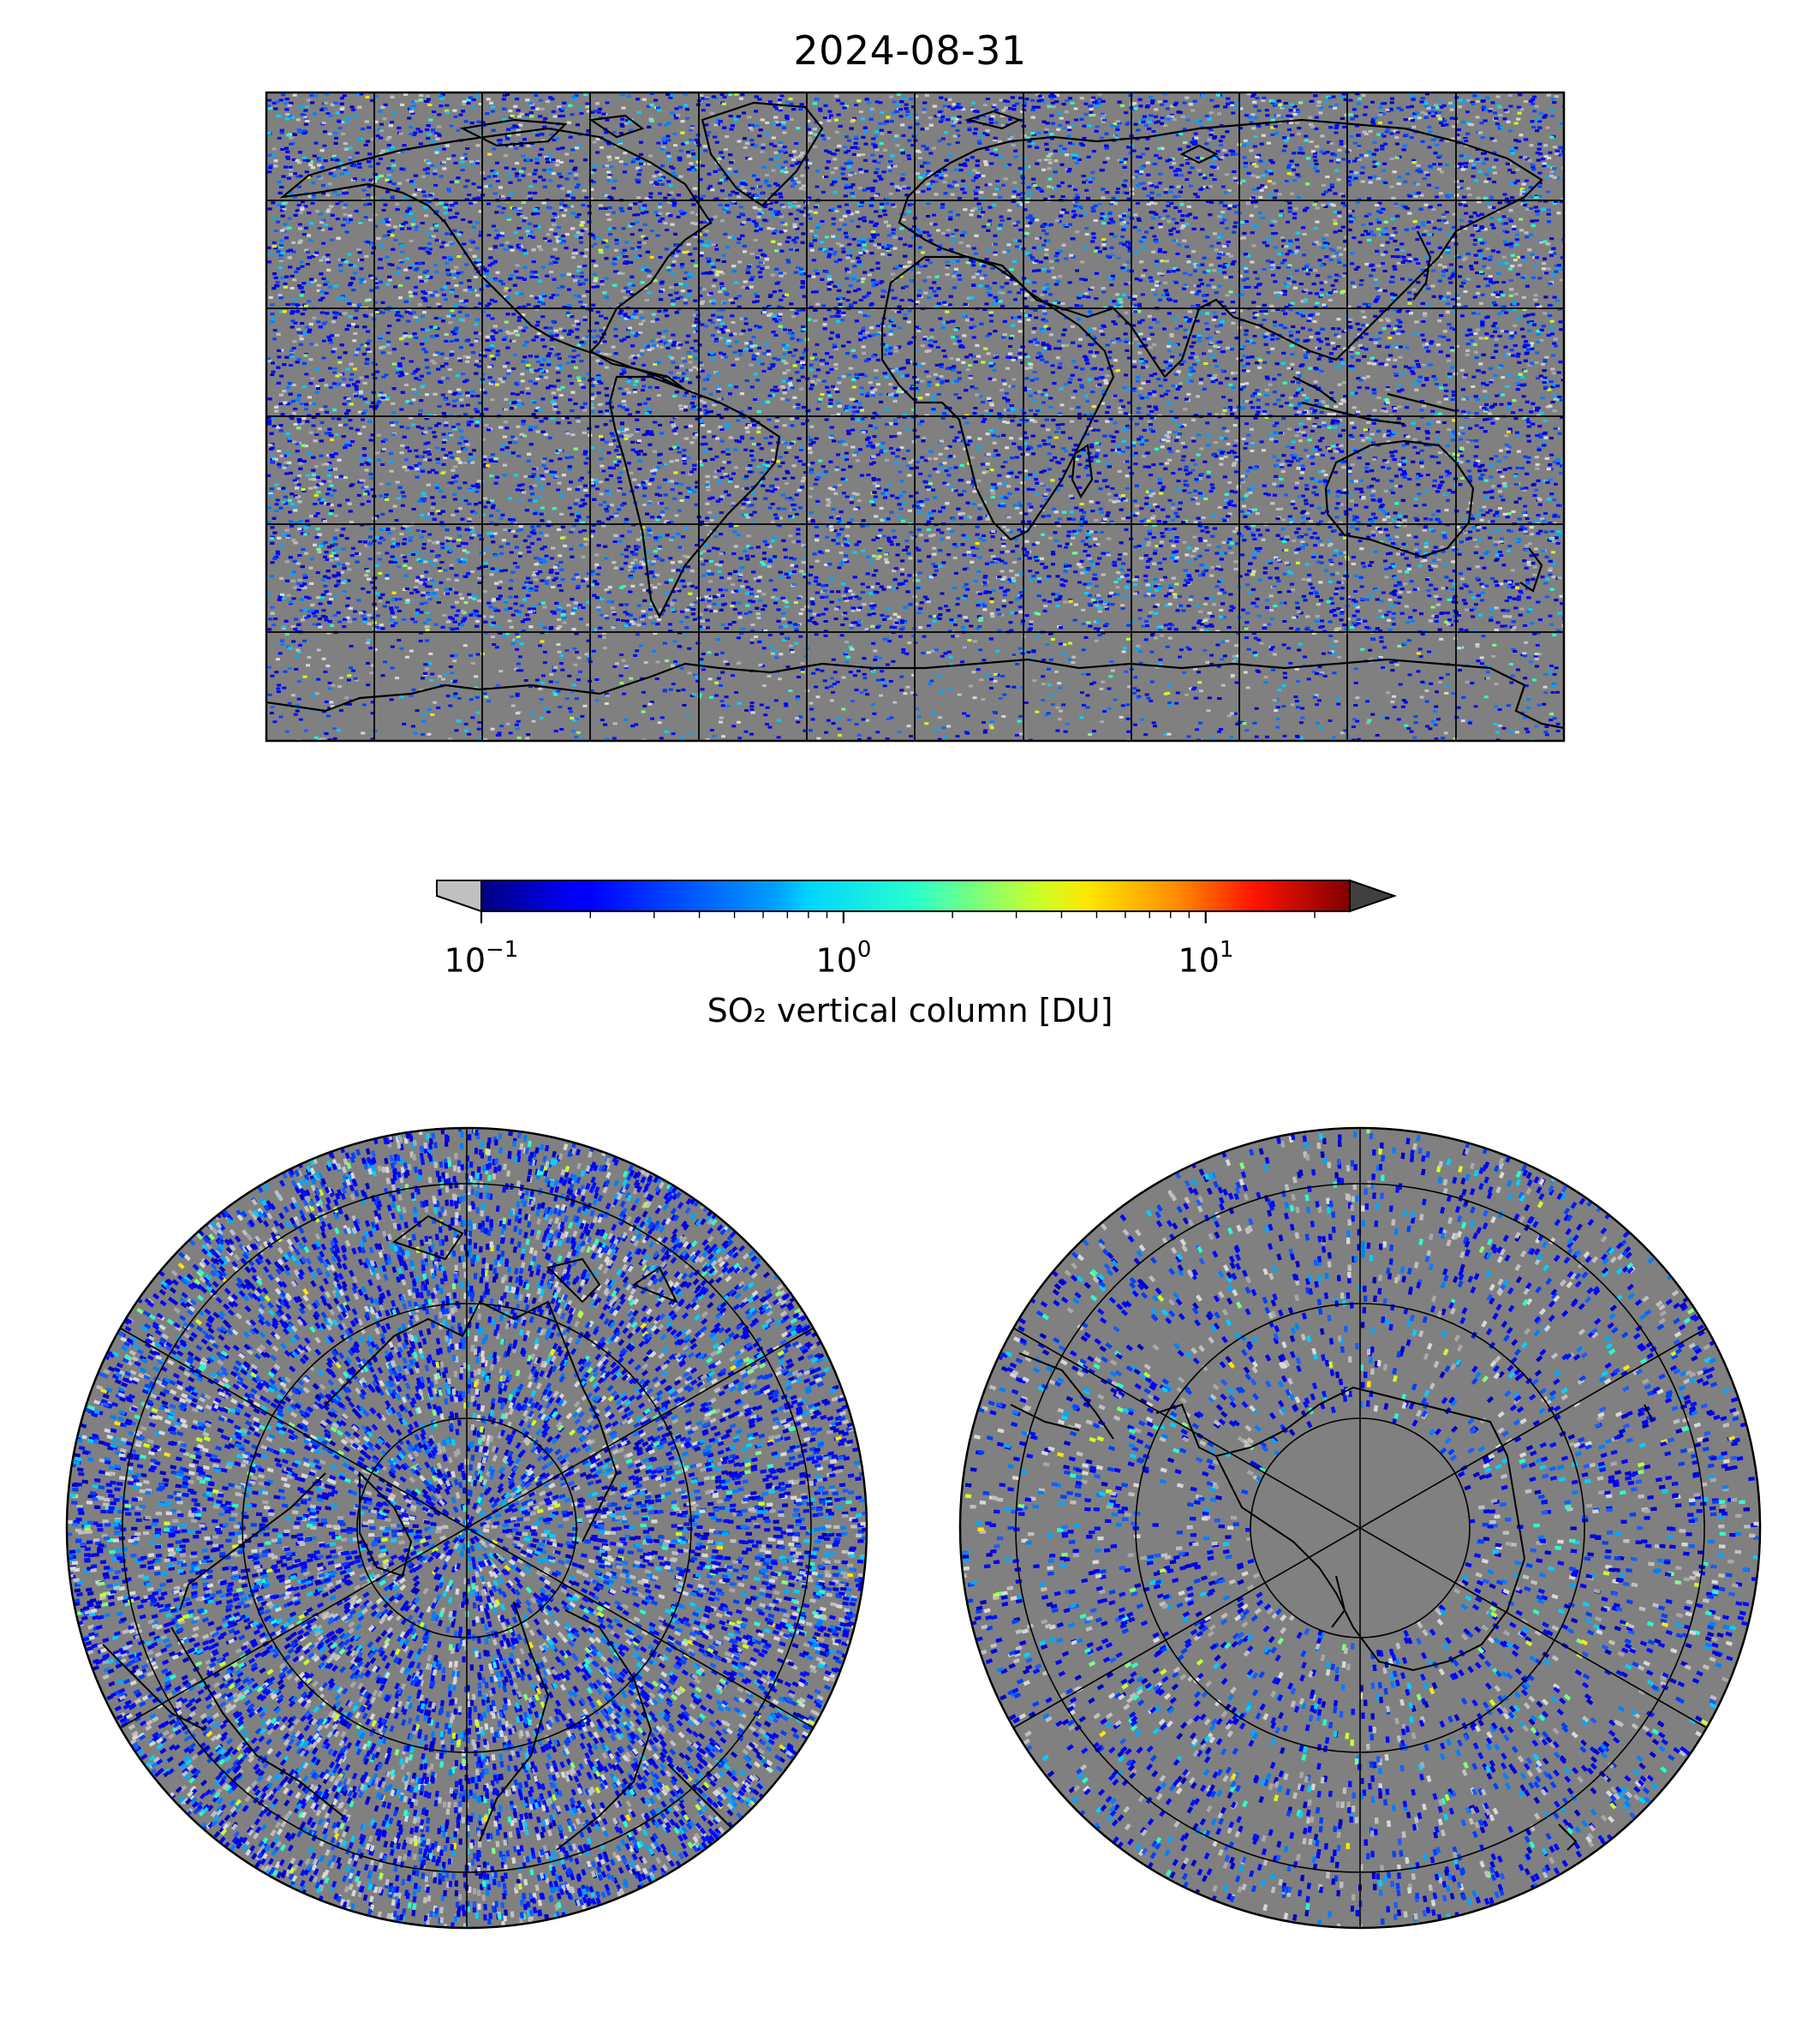 This screenshot has width=1820, height=2023. Describe the element at coordinates (910, 1011) in the screenshot. I see `colorbar-label: SO₂ vertical column [DU]` at that location.